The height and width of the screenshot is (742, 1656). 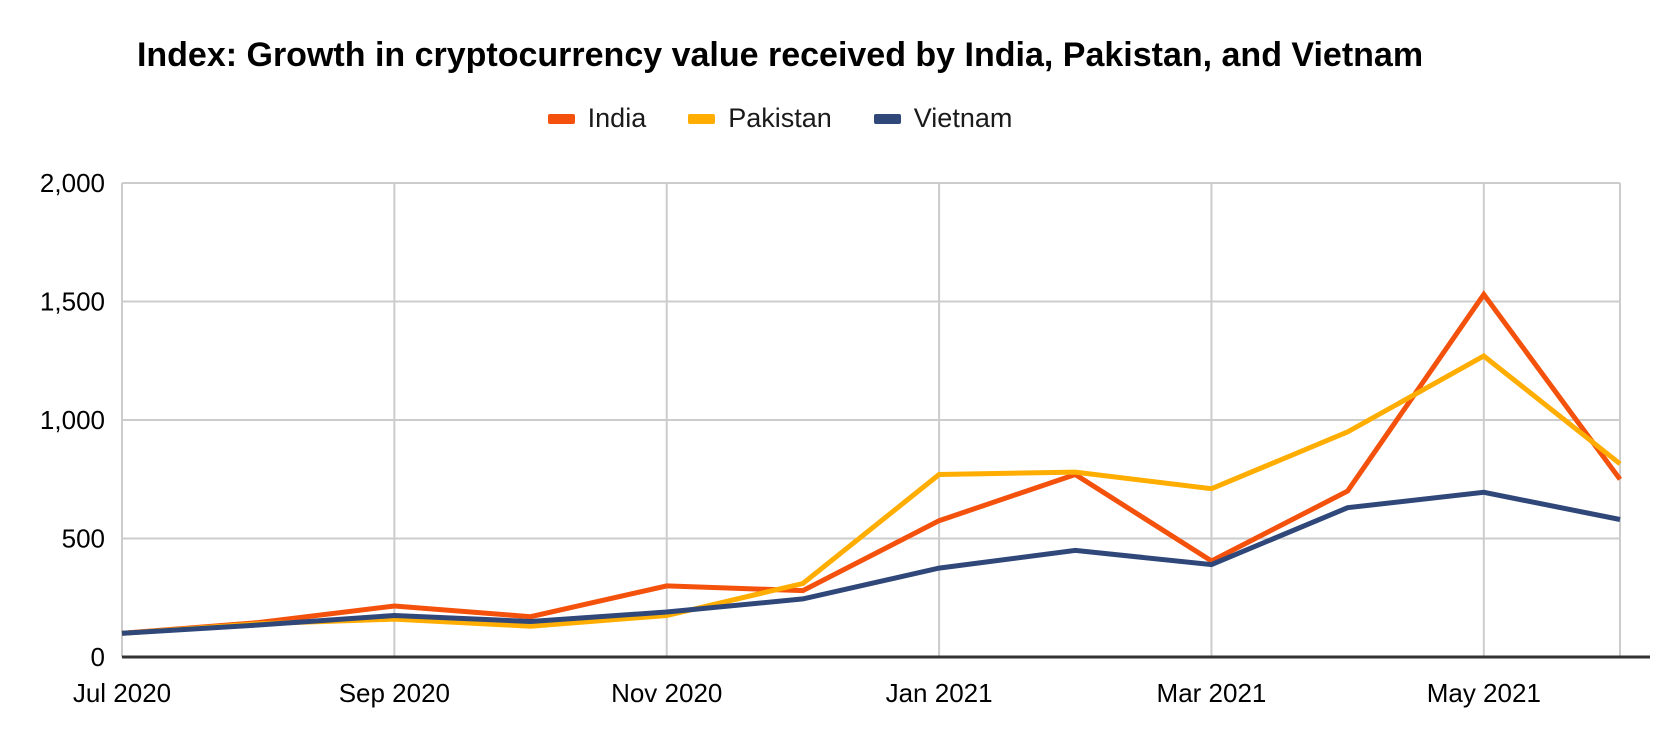 I want to click on y-axis-tick-label: 500, so click(x=83, y=539).